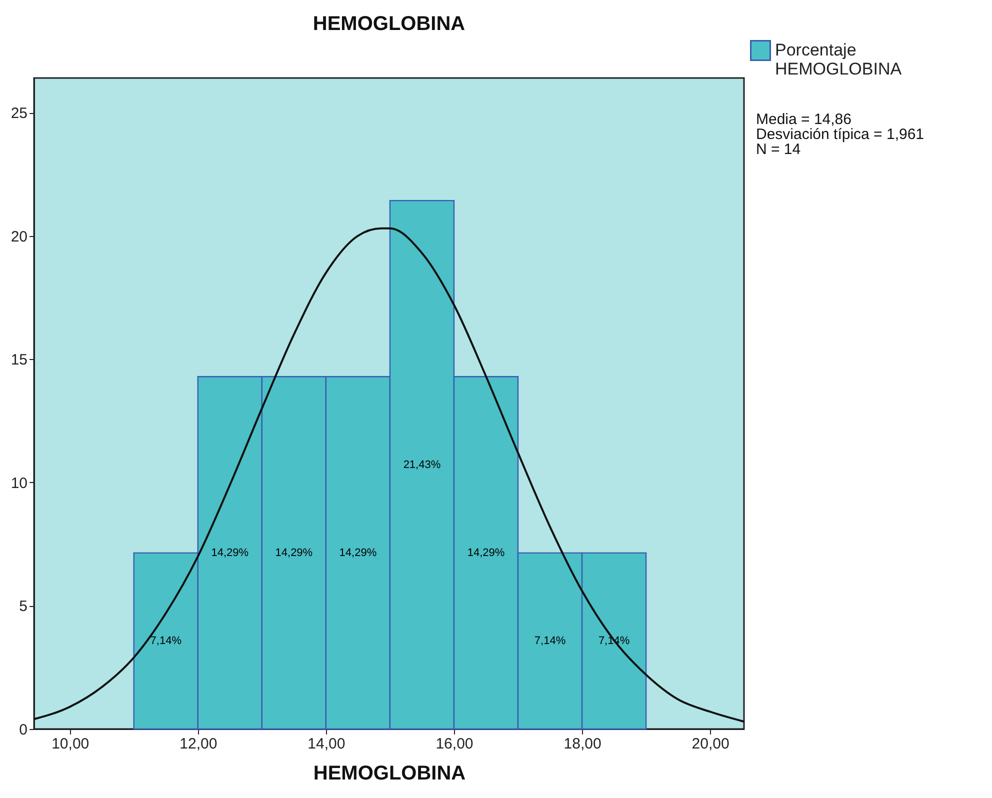 This screenshot has width=992, height=798. What do you see at coordinates (804, 119) in the screenshot?
I see `text: Media = 14,86` at bounding box center [804, 119].